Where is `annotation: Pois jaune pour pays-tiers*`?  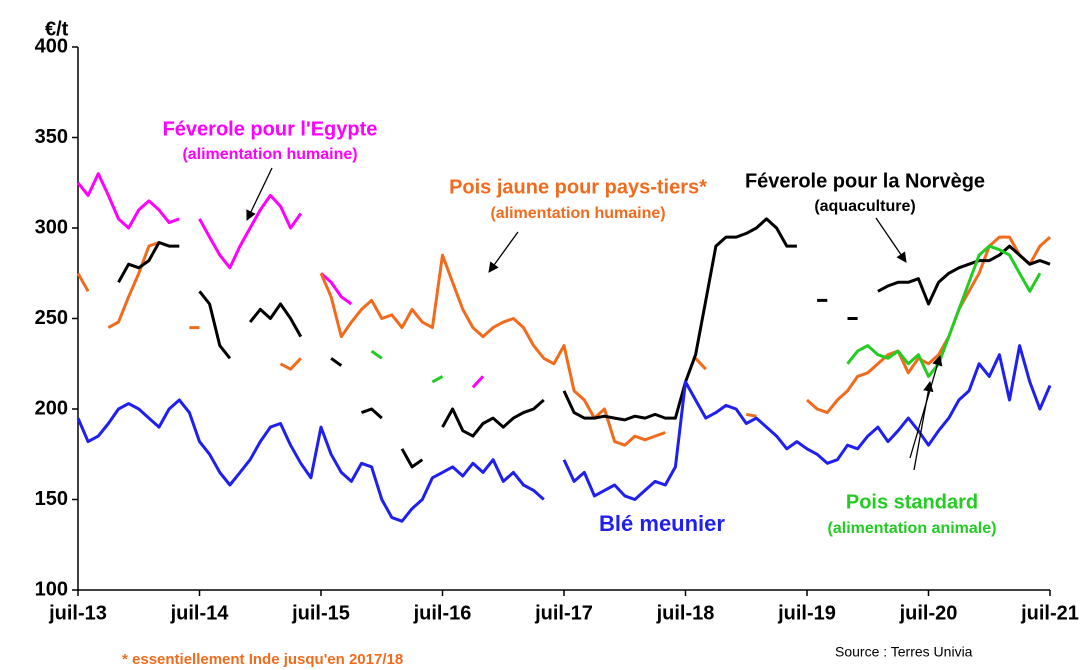
annotation: Pois jaune pour pays-tiers* is located at coordinates (578, 187).